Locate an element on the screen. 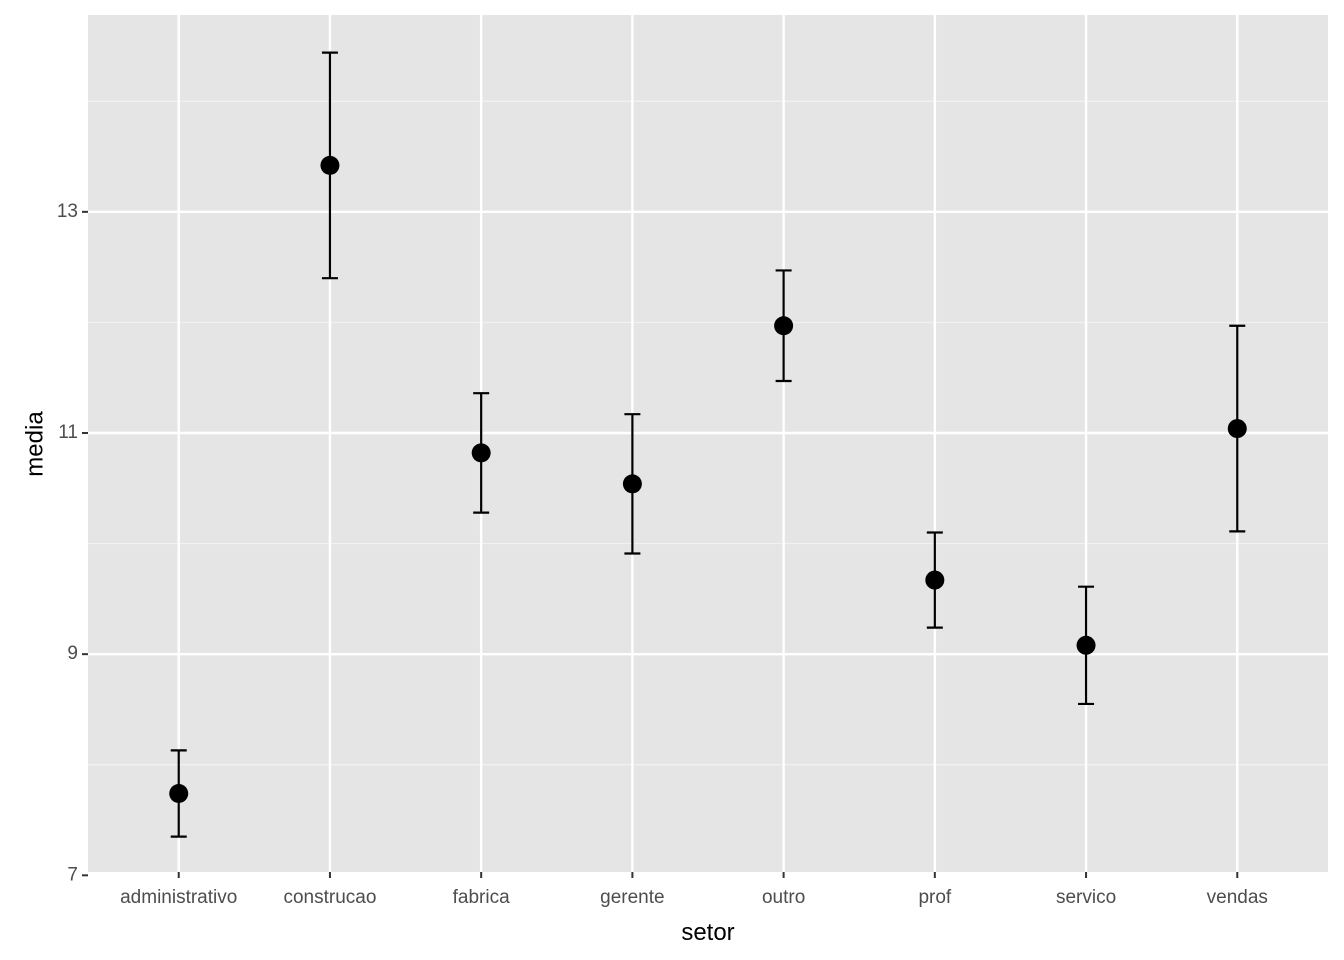 The height and width of the screenshot is (960, 1344). x-axis-title: setor is located at coordinates (707, 932).